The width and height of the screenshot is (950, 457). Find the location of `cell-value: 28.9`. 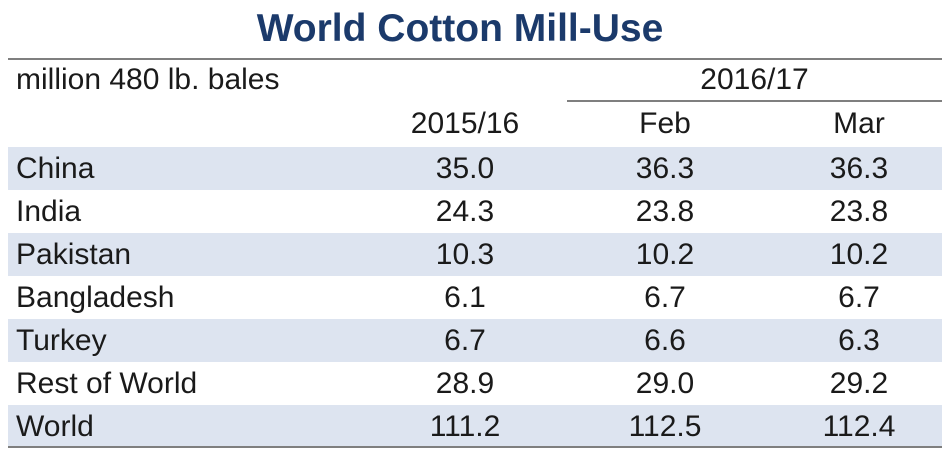

cell-value: 28.9 is located at coordinates (465, 383).